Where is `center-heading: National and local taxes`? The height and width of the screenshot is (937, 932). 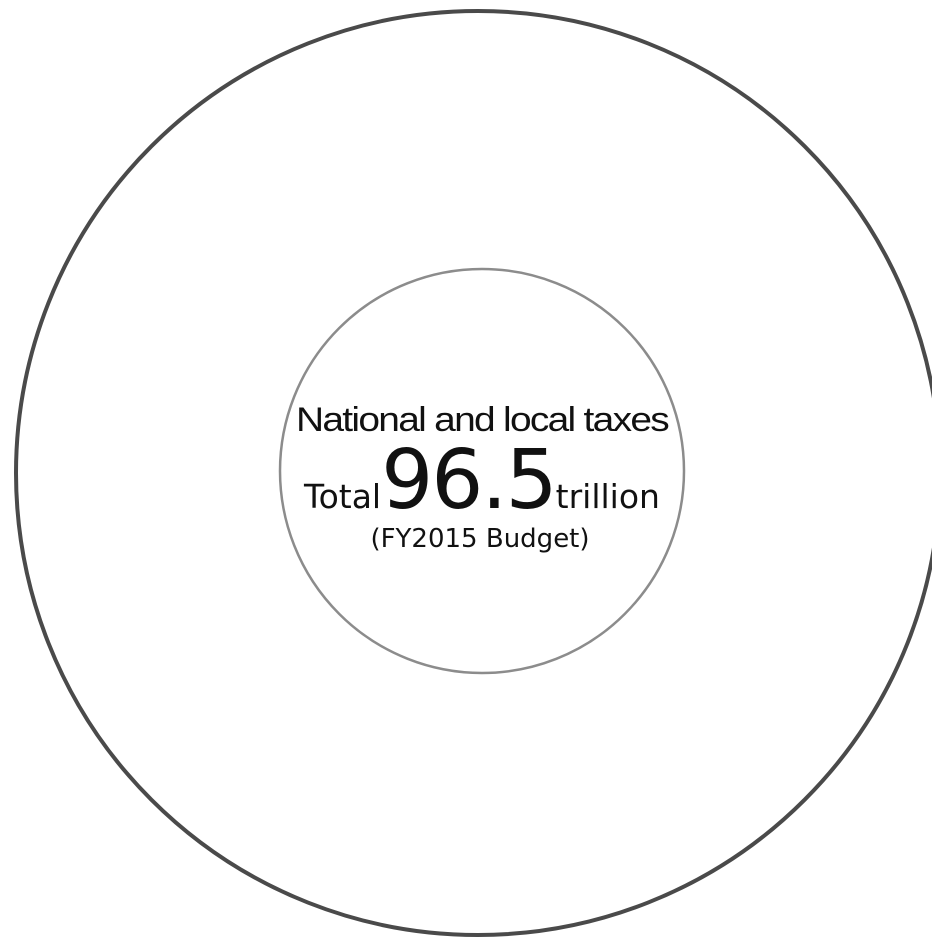
center-heading: National and local taxes is located at coordinates (482, 420).